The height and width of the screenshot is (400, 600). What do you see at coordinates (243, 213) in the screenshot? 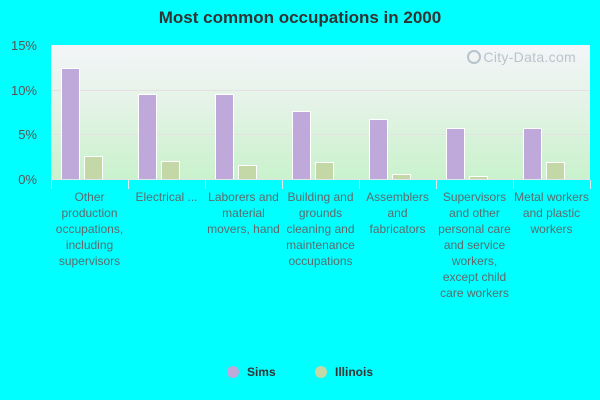
I see `x-category-label: Laborers and material movers, hand` at bounding box center [243, 213].